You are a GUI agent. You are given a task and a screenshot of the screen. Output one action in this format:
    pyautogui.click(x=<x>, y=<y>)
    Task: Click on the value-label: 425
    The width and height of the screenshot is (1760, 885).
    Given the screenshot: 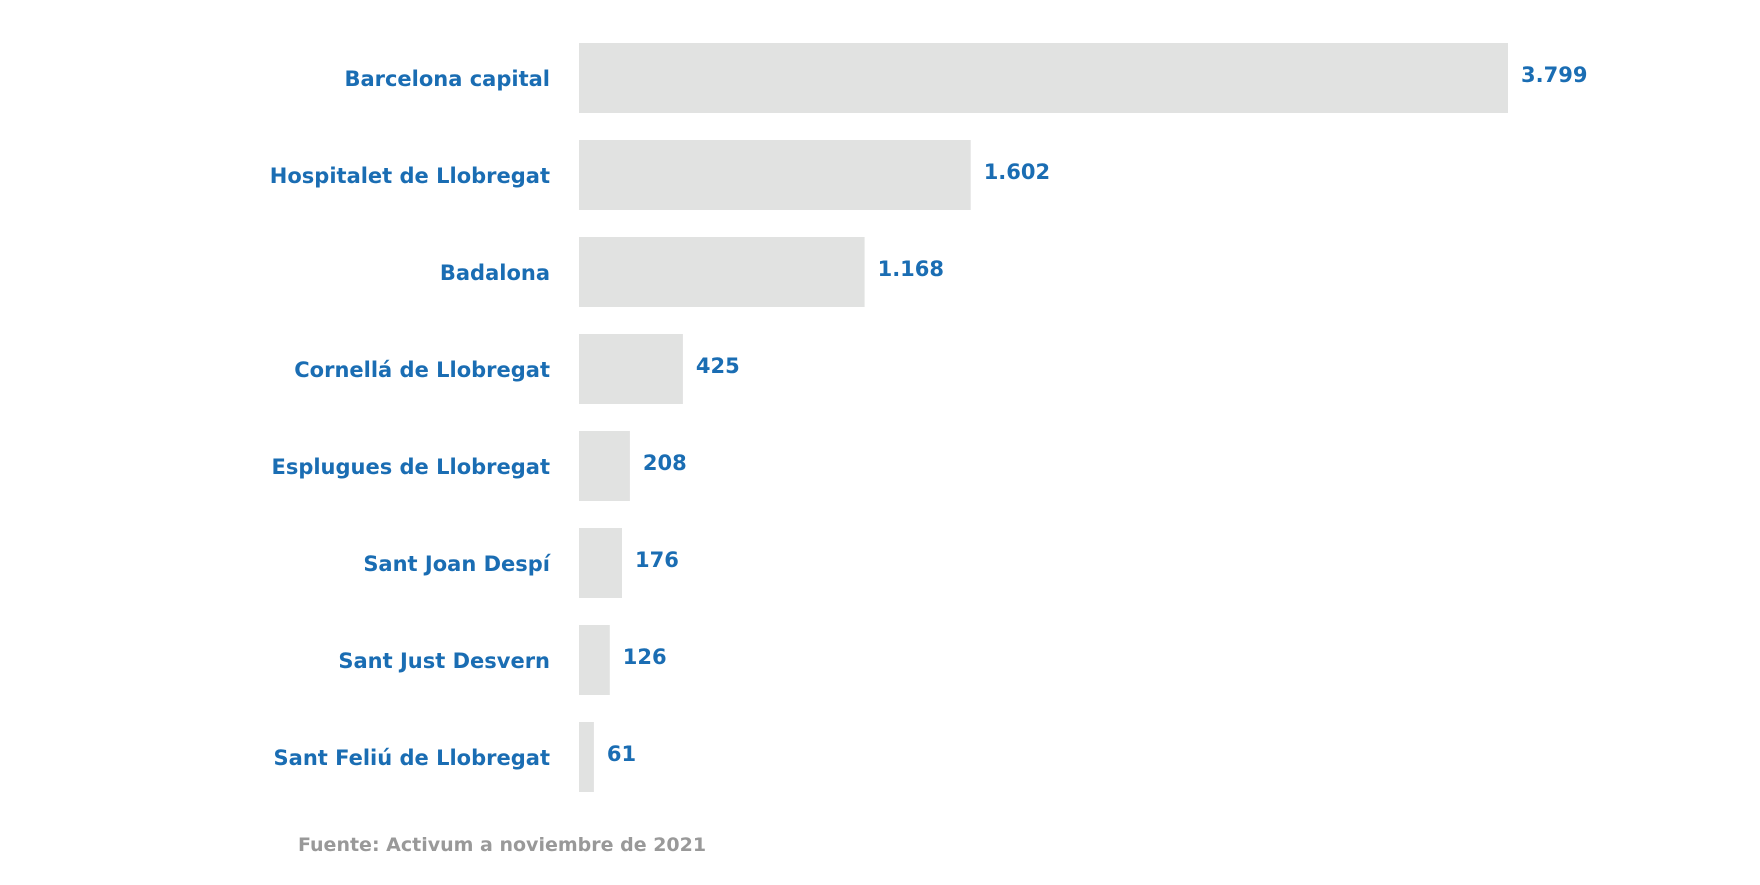 What is the action you would take?
    pyautogui.click(x=718, y=366)
    